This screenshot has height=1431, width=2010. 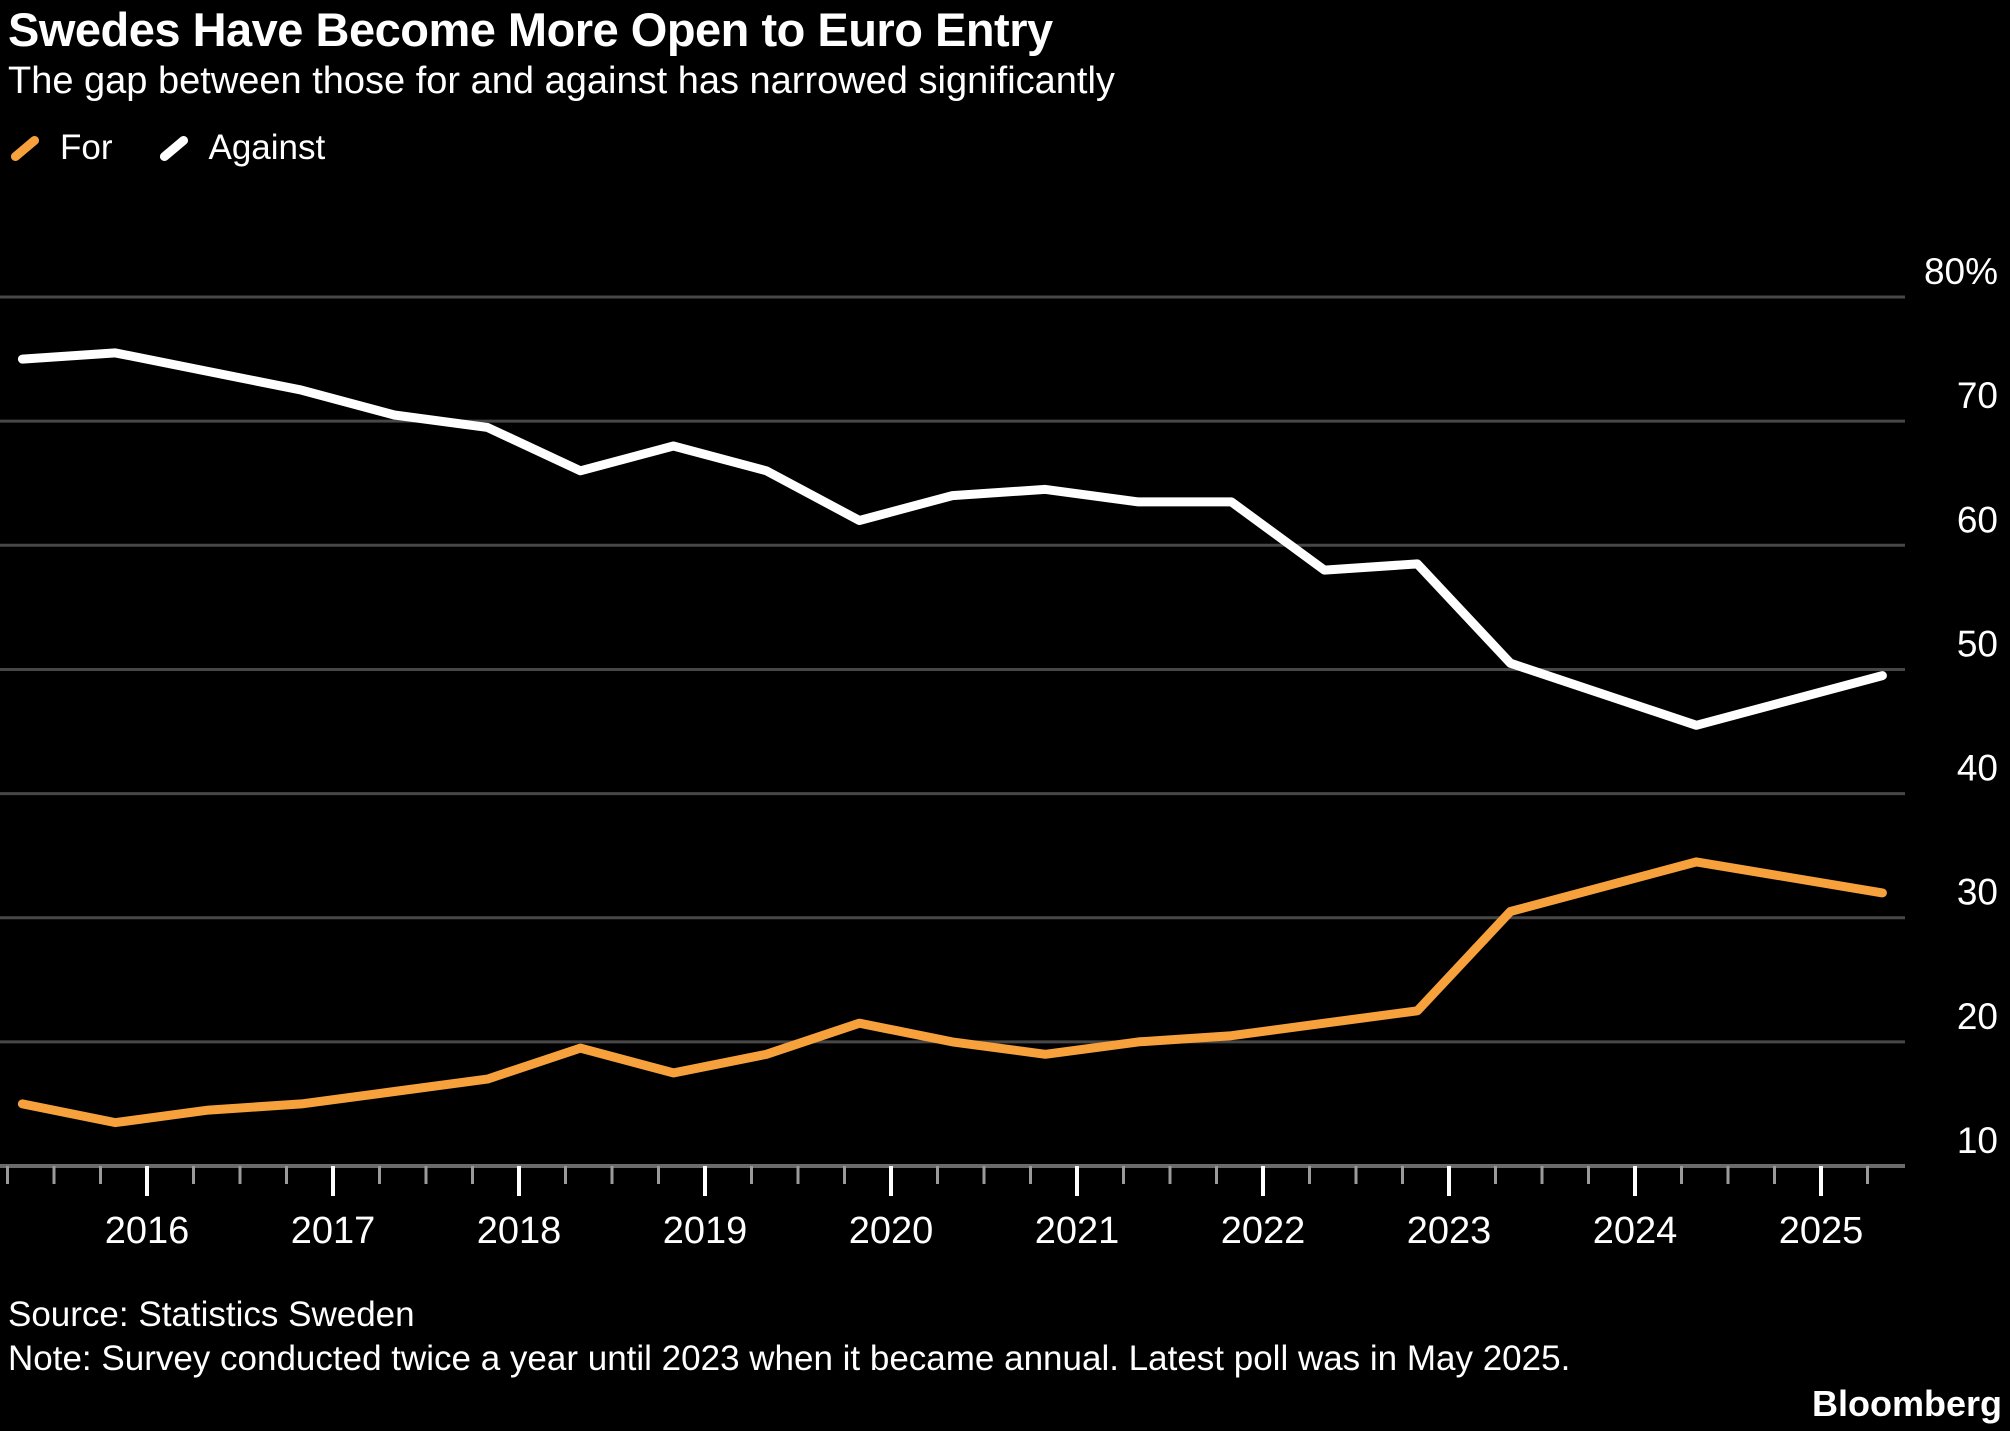 What do you see at coordinates (1077, 1231) in the screenshot?
I see `x-tick-label: 2021` at bounding box center [1077, 1231].